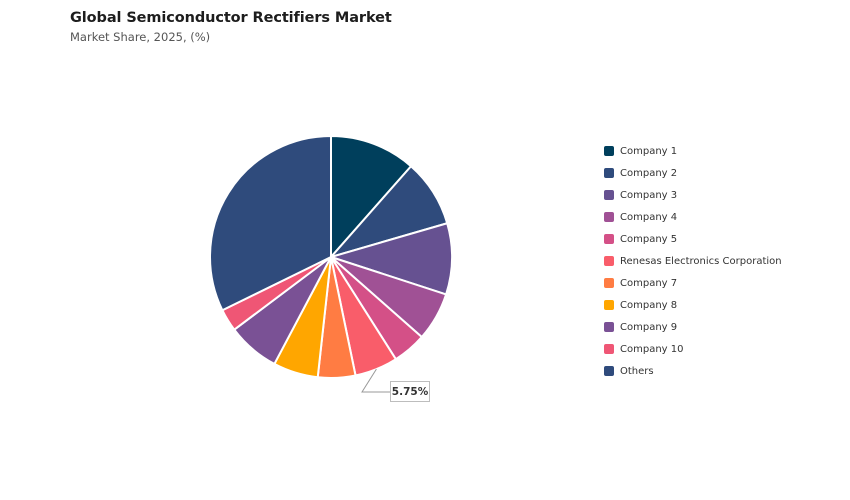 This screenshot has width=850, height=500. Describe the element at coordinates (693, 305) in the screenshot. I see `legend-item-company-8: Company 8` at that location.